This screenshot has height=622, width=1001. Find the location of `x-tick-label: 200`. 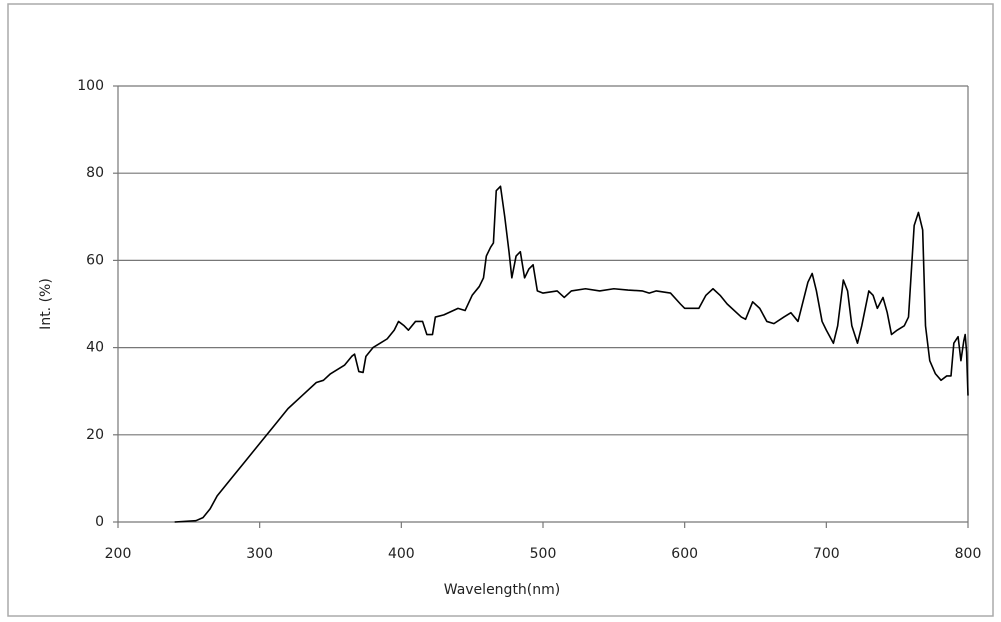

x-tick-label: 200 is located at coordinates (118, 554).